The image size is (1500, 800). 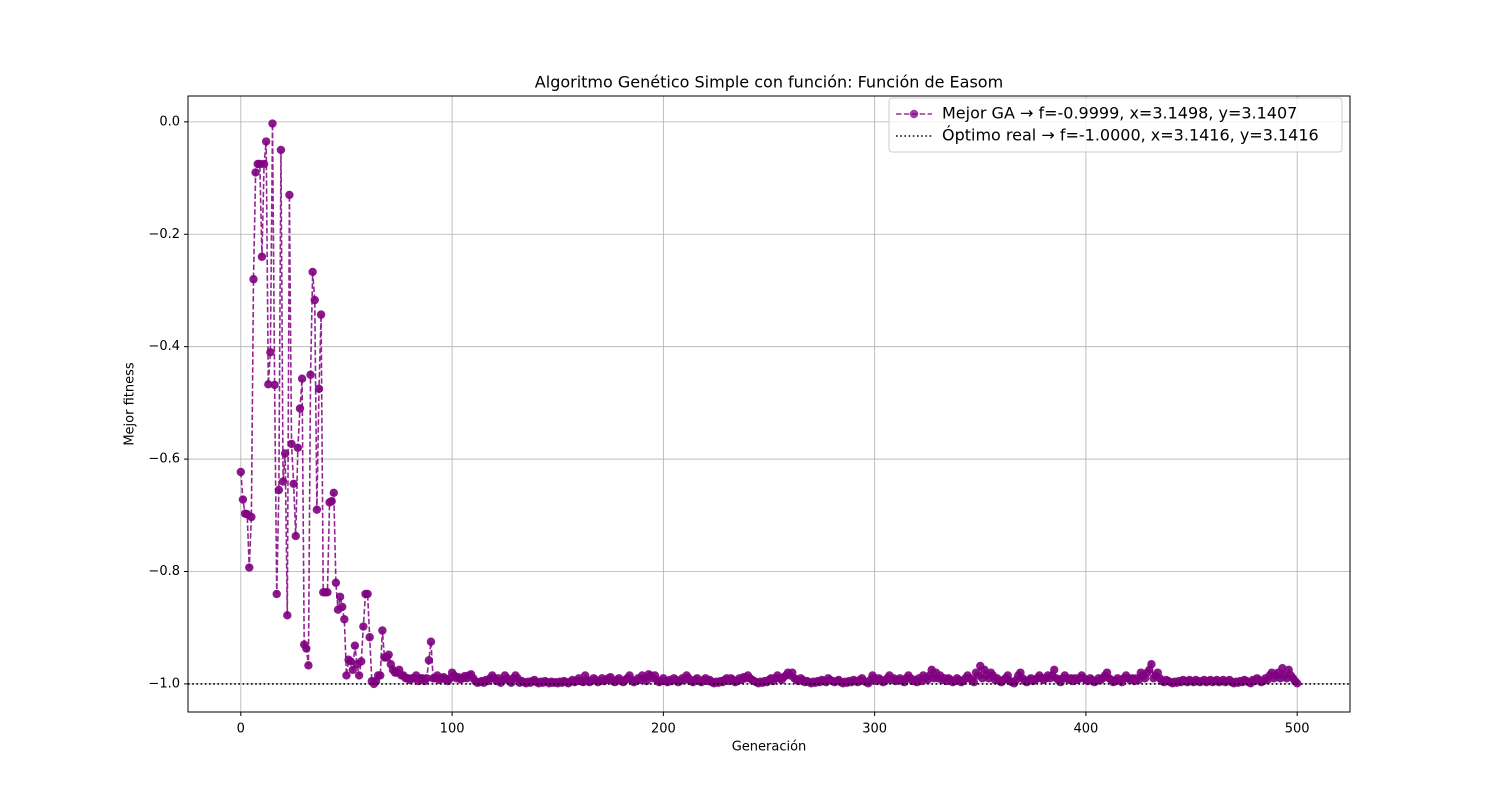 What do you see at coordinates (452, 729) in the screenshot?
I see `x-tick-label: 100` at bounding box center [452, 729].